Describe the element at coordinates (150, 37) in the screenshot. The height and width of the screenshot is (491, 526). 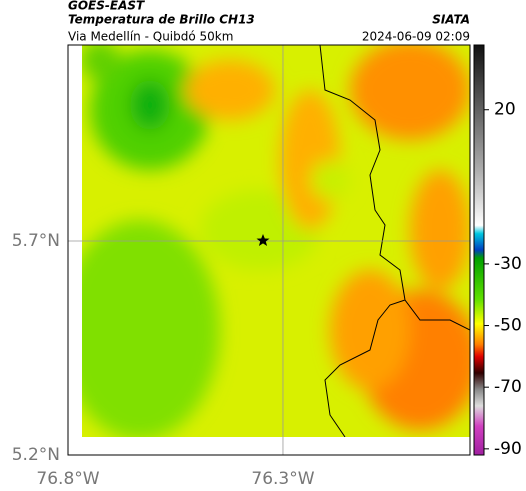
I see `subtitle: Via Medellín - Quibdó 50km` at that location.